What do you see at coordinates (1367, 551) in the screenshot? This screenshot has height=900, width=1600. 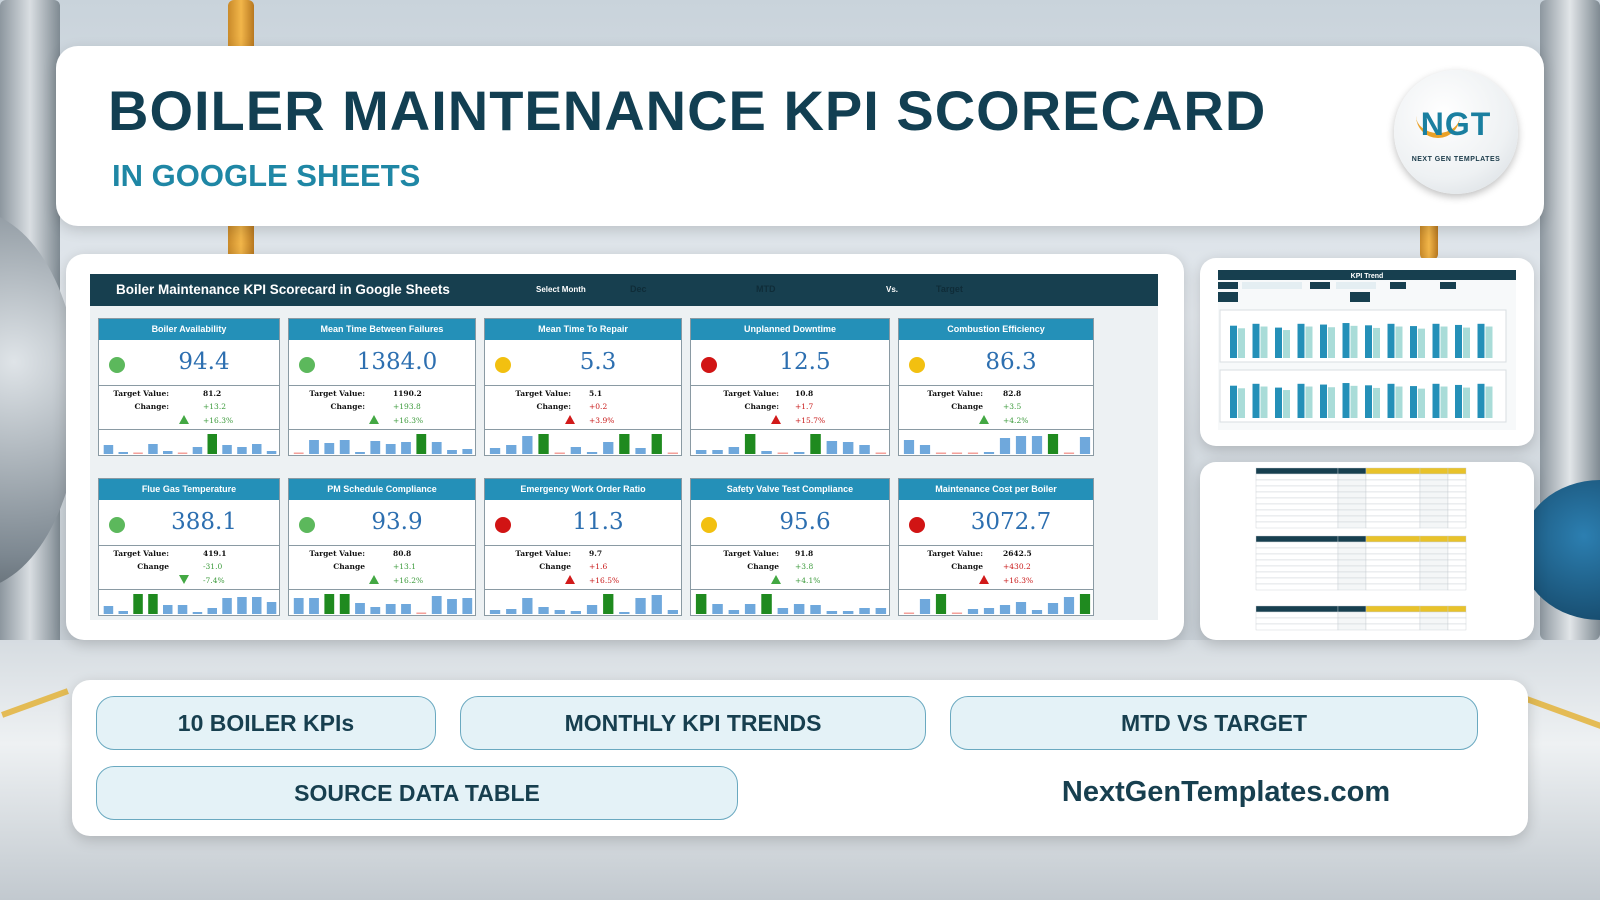 I see `source-table-preview-card` at bounding box center [1367, 551].